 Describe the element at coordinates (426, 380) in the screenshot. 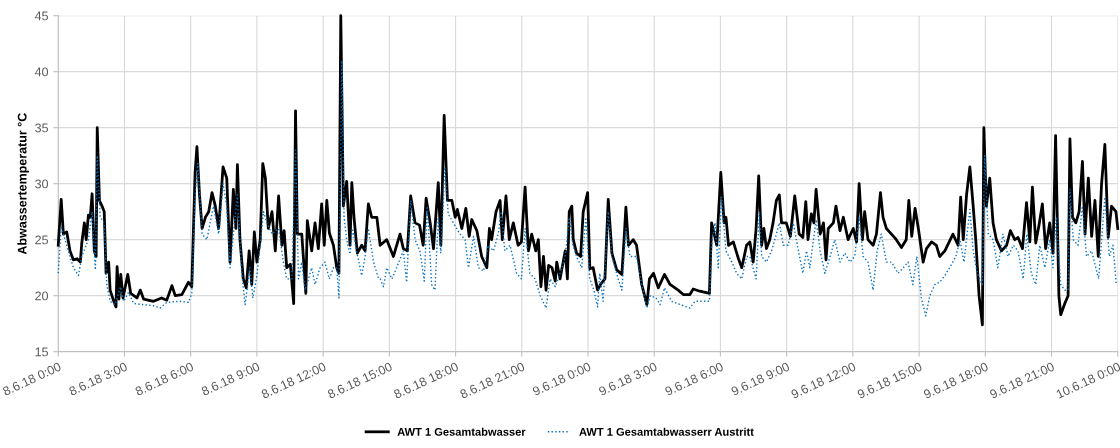

I see `x-tick-label: 8.6.18 18:00` at that location.